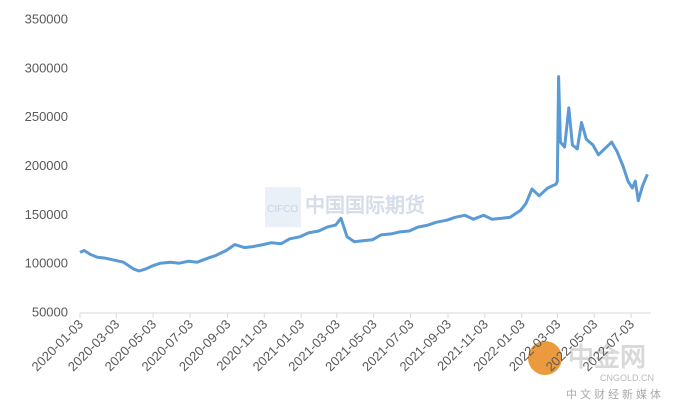  Describe the element at coordinates (46, 116) in the screenshot. I see `y-tick-label: 250000` at that location.